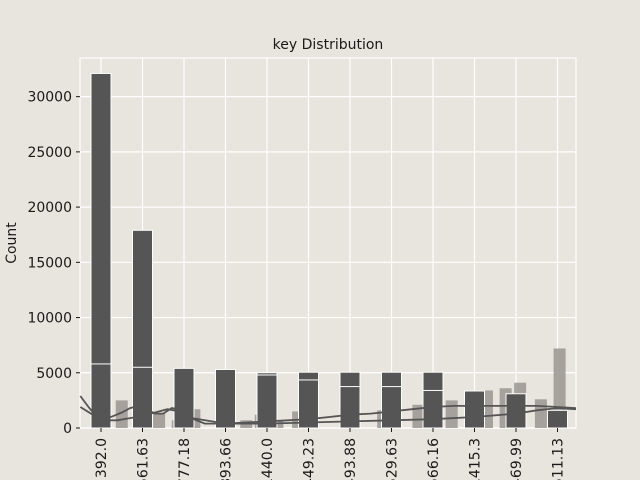 Image resolution: width=640 pixels, height=480 pixels. What do you see at coordinates (144, 459) in the screenshot?
I see `x-tick-label: 561.63` at bounding box center [144, 459].